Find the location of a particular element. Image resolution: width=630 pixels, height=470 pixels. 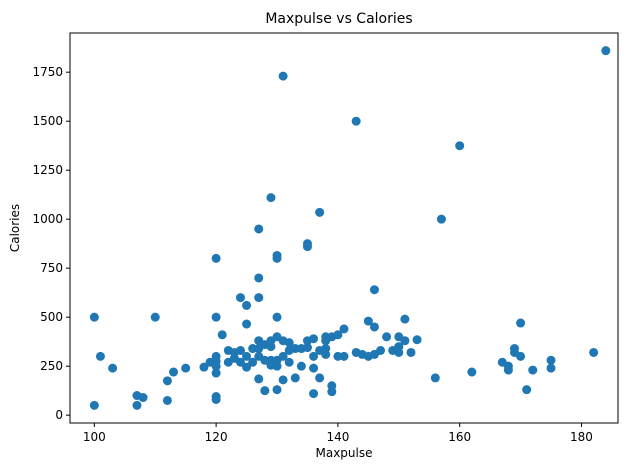

y-tick-label: 250 is located at coordinates (51, 366).